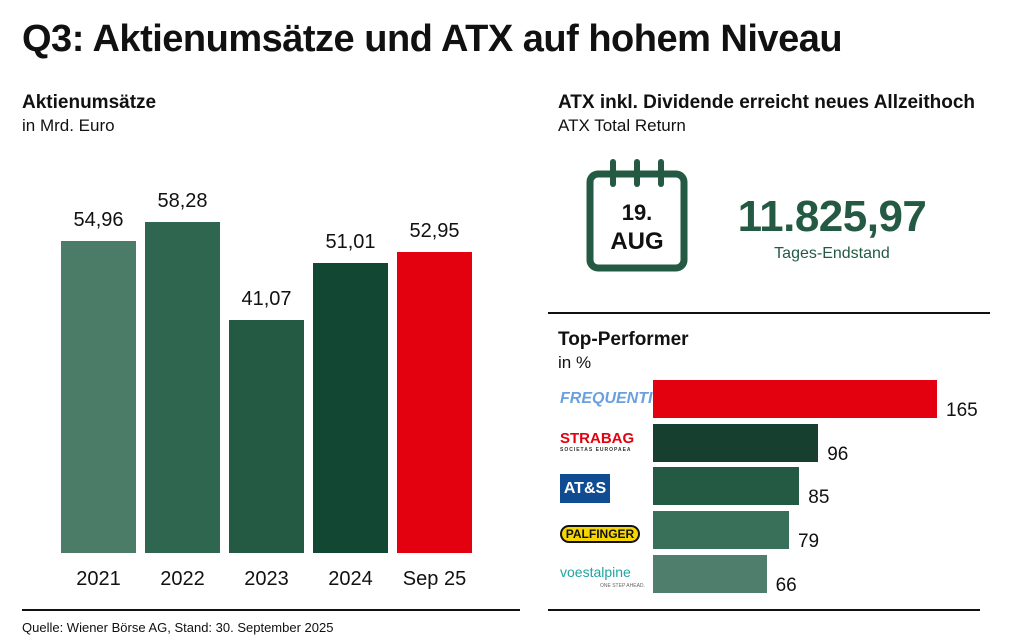 The width and height of the screenshot is (1024, 641). I want to click on voestalpine-logo: voestalpine, so click(595, 572).